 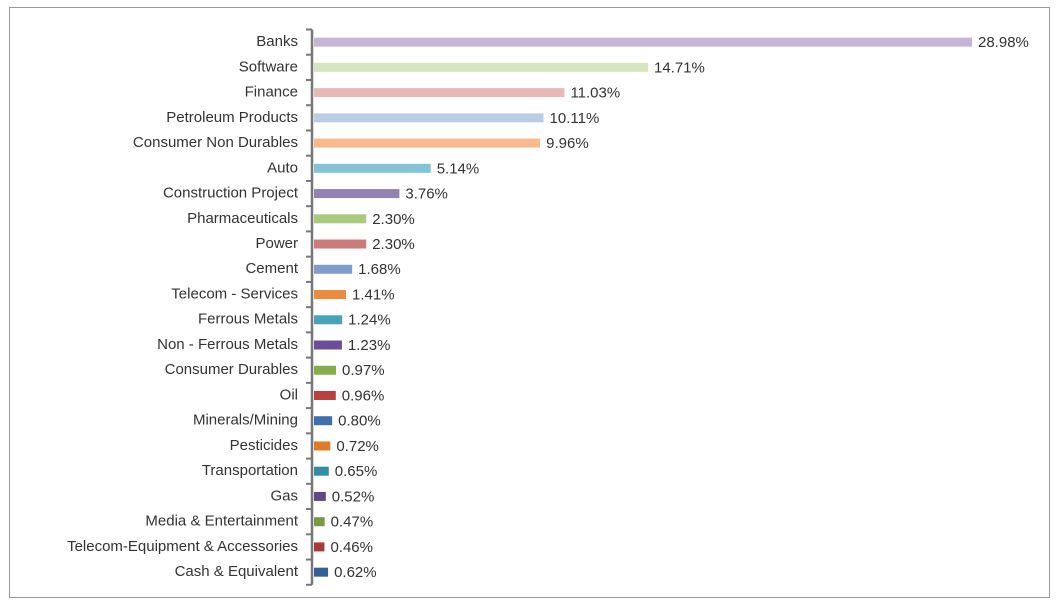 What do you see at coordinates (1003, 42) in the screenshot?
I see `value-label: 28.98%` at bounding box center [1003, 42].